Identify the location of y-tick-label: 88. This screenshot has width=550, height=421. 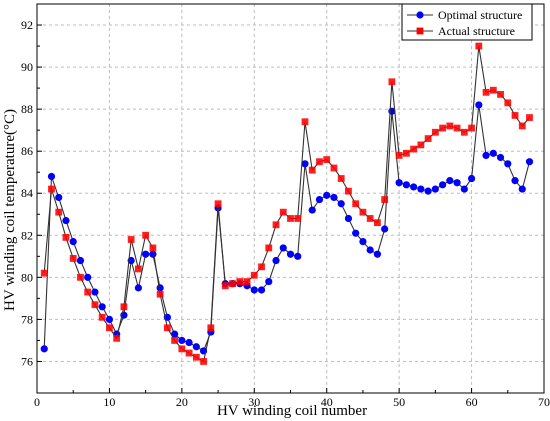
(27, 109).